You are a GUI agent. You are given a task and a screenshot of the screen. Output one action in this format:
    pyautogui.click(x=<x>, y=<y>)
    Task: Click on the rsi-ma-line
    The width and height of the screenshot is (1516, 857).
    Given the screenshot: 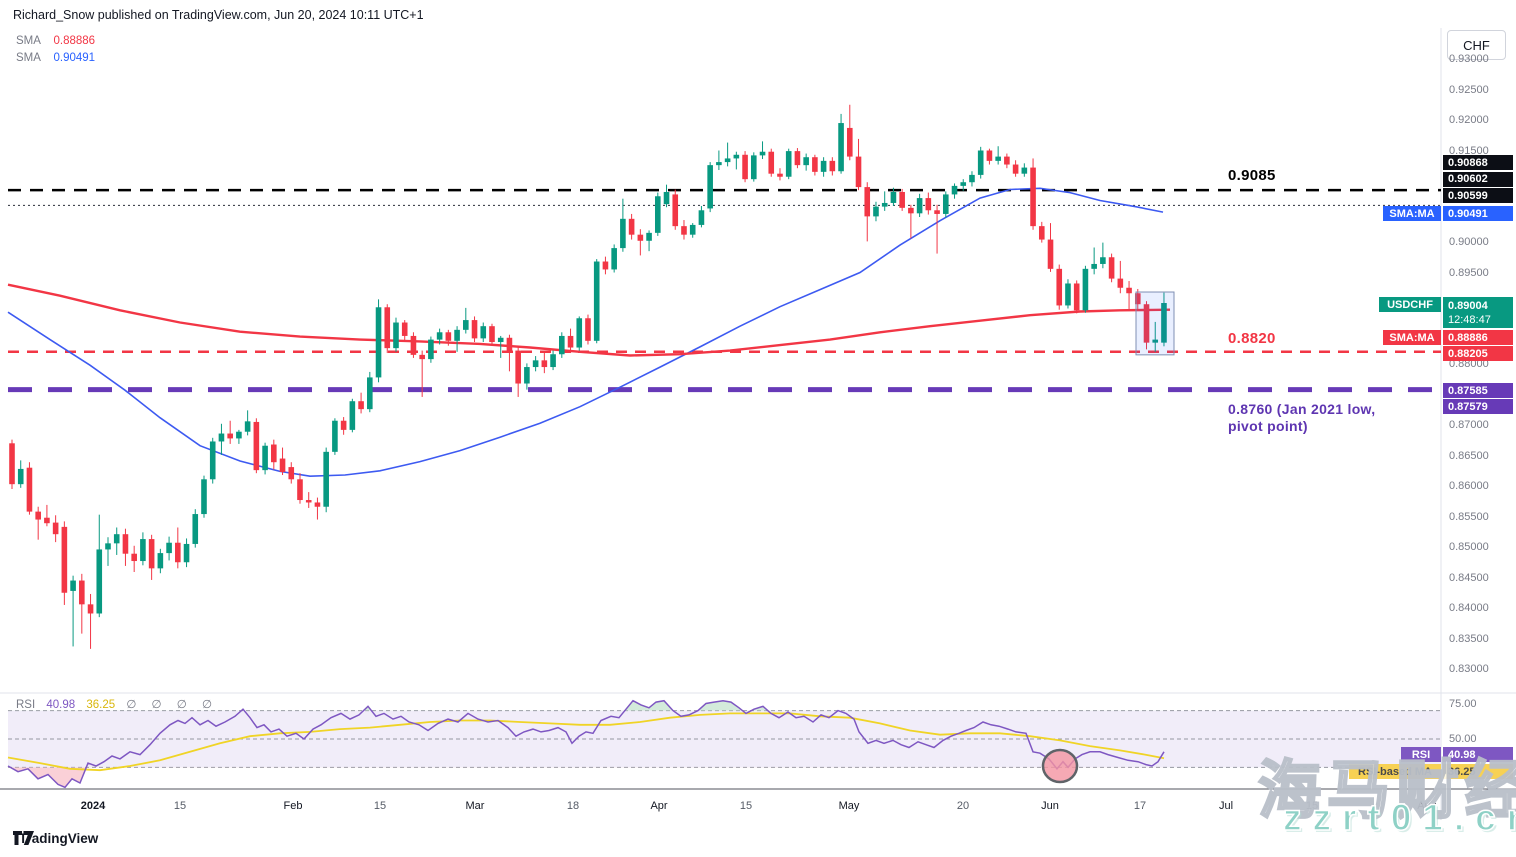 What is the action you would take?
    pyautogui.click(x=586, y=742)
    